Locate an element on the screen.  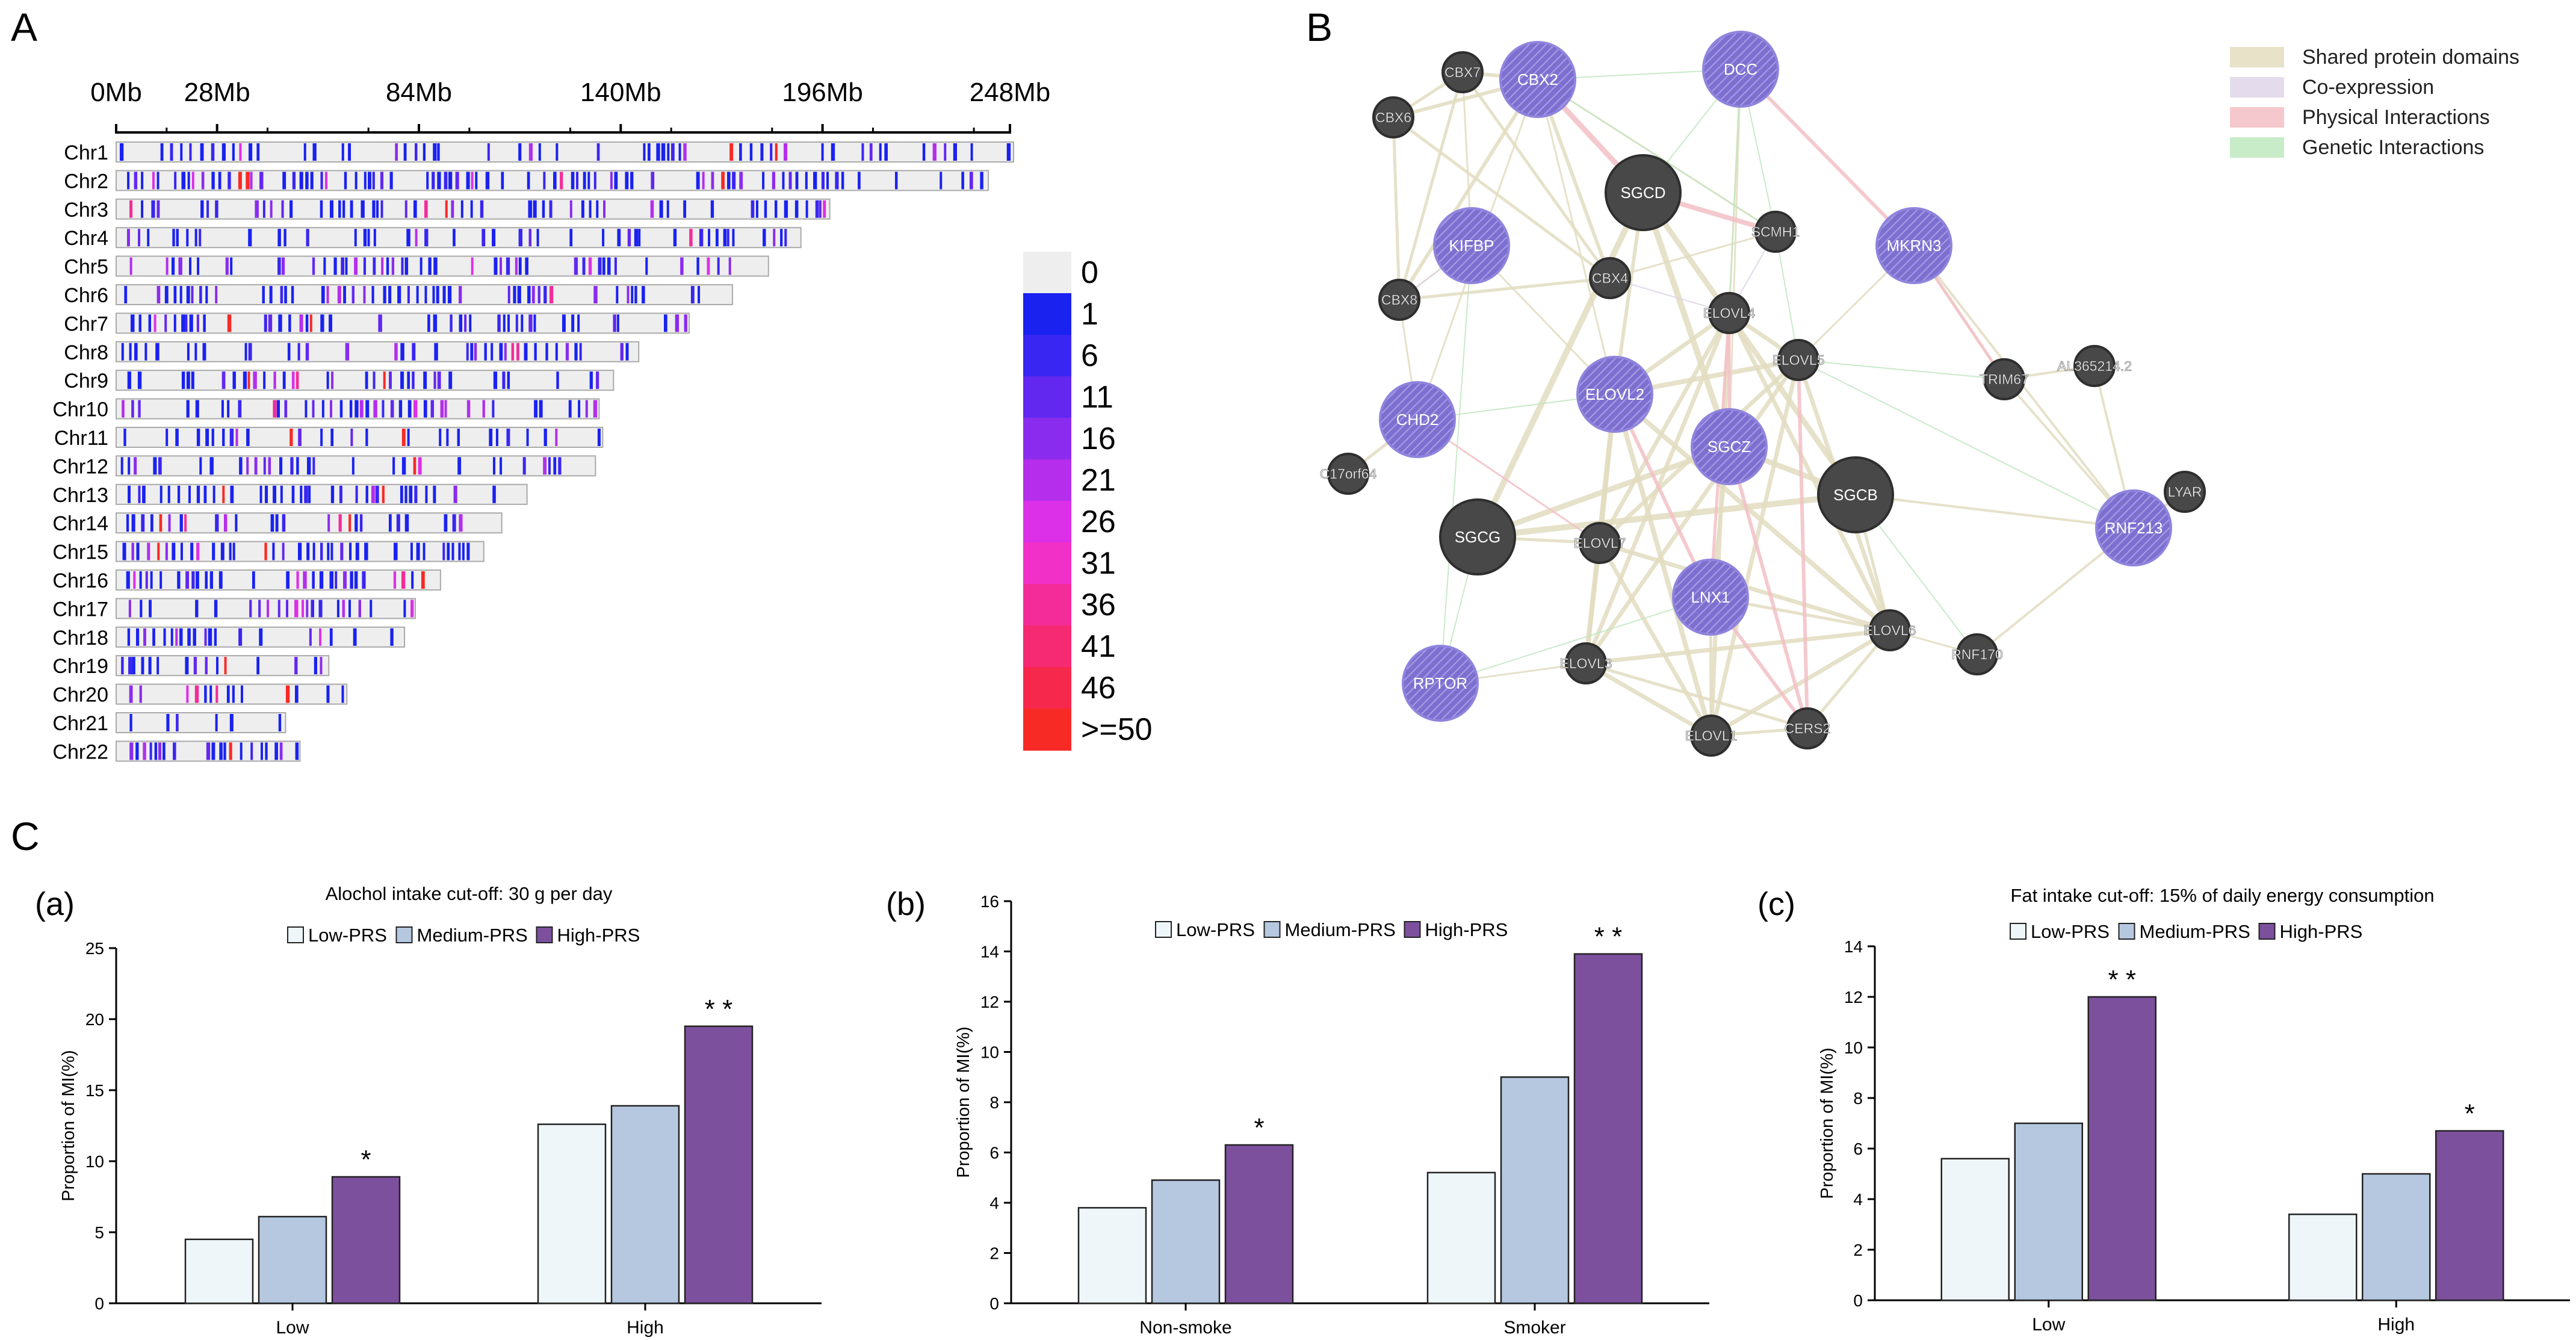
panel-label-c: C is located at coordinates (26, 836).